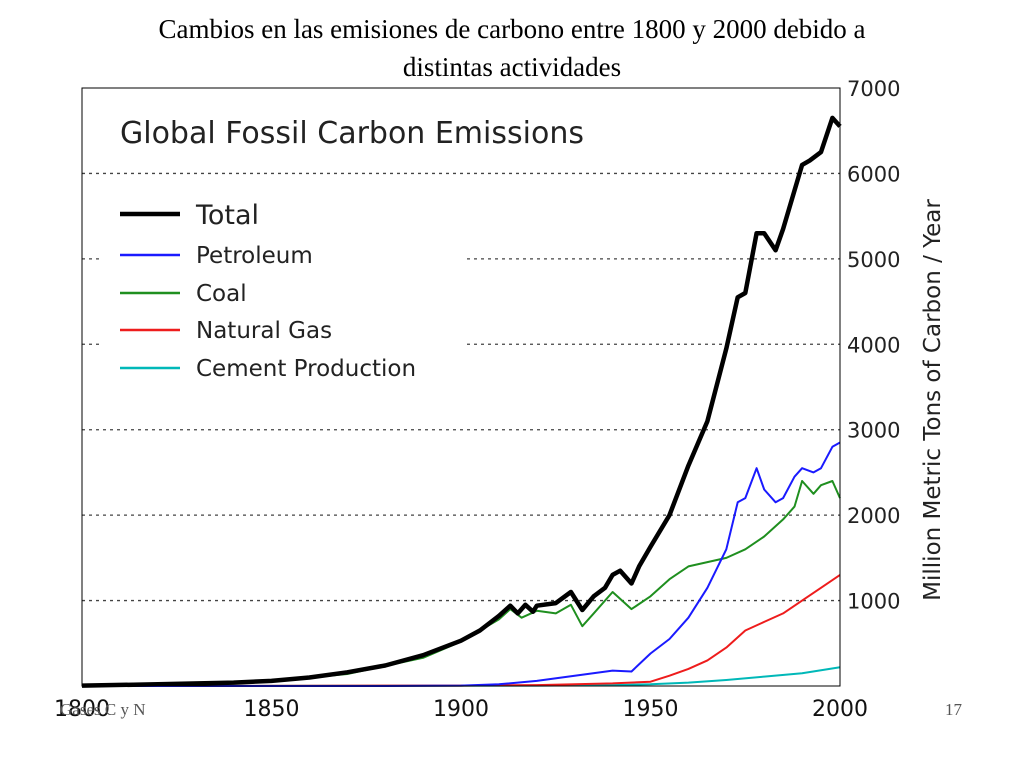  Describe the element at coordinates (873, 174) in the screenshot. I see `y-tick-label: 6000` at that location.